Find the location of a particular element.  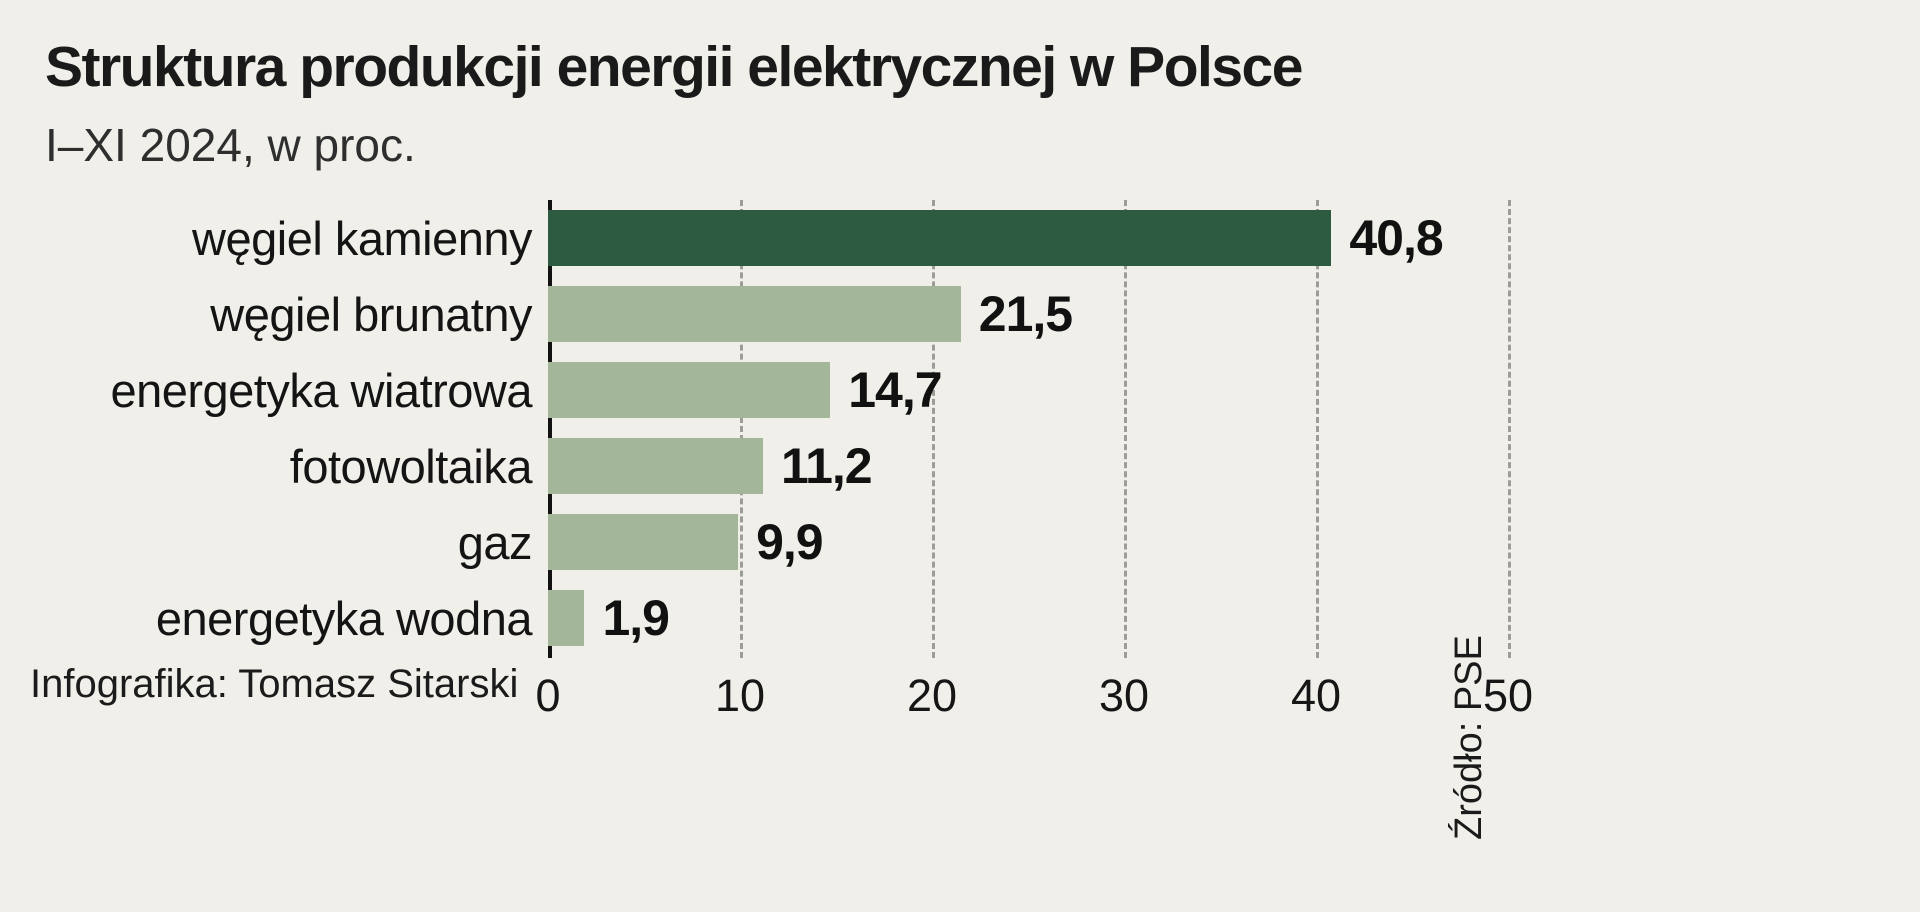

x-tick-label: 40 is located at coordinates (1316, 695).